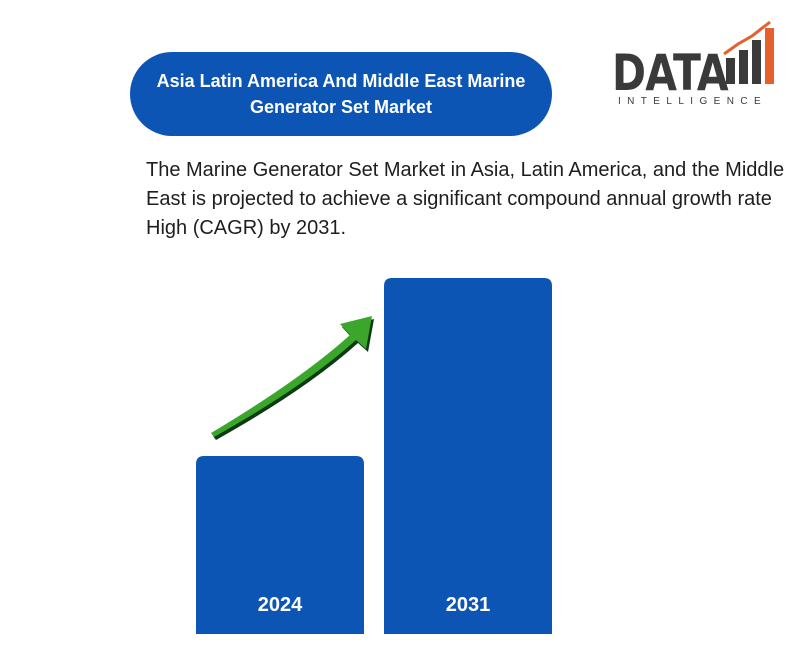 The image size is (800, 670). Describe the element at coordinates (468, 456) in the screenshot. I see `bar-2031` at that location.